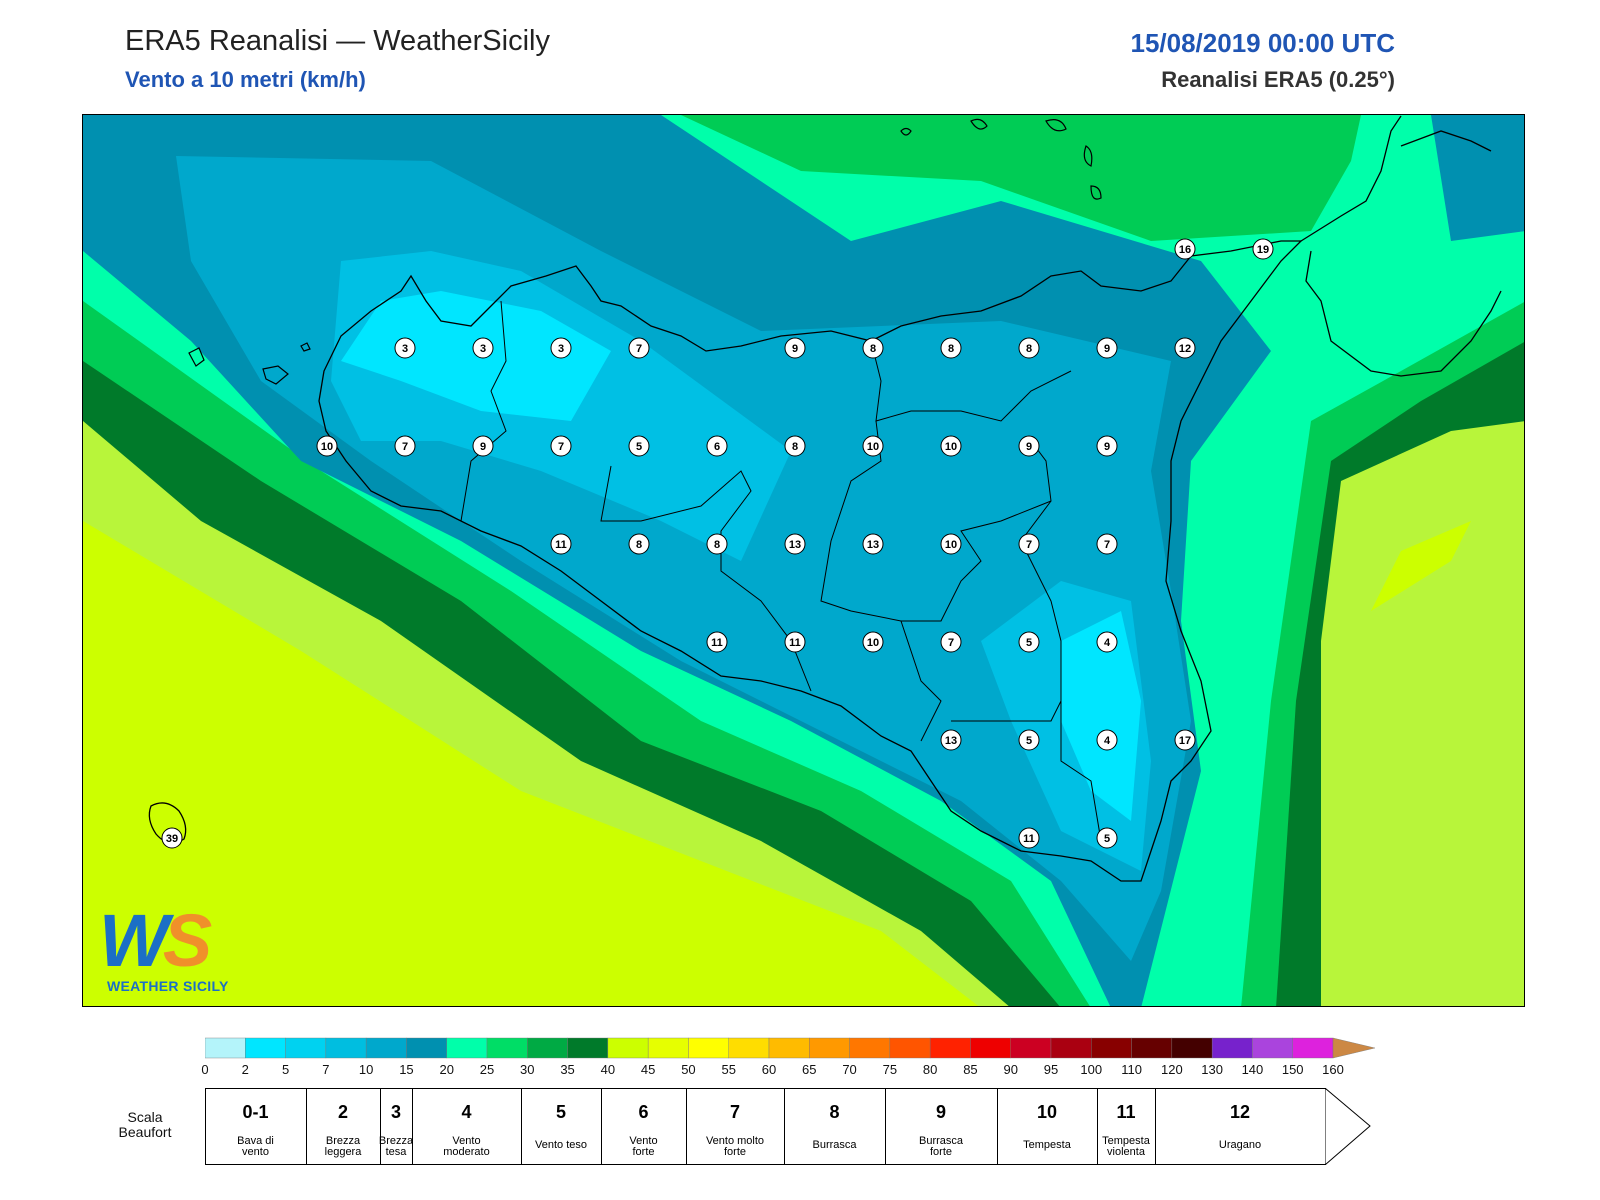 The width and height of the screenshot is (1600, 1200). Describe the element at coordinates (795, 348) in the screenshot. I see `wind-speed-label: 9` at that location.